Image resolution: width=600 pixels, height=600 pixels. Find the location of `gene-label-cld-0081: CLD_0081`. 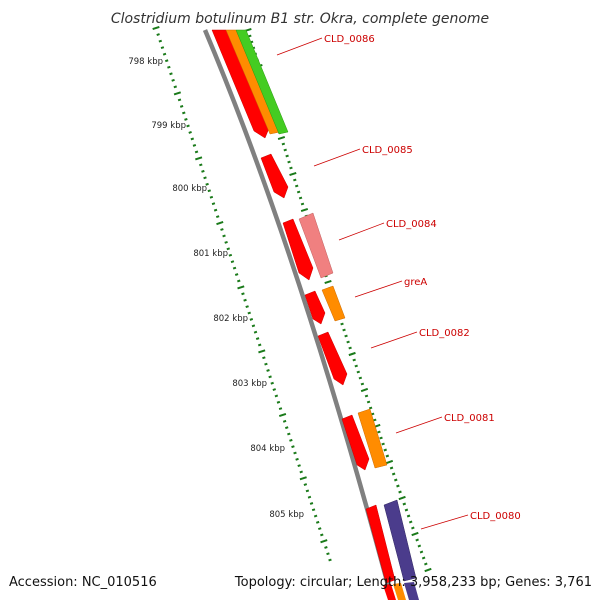

gene-label-cld-0081: CLD_0081 is located at coordinates (469, 418).